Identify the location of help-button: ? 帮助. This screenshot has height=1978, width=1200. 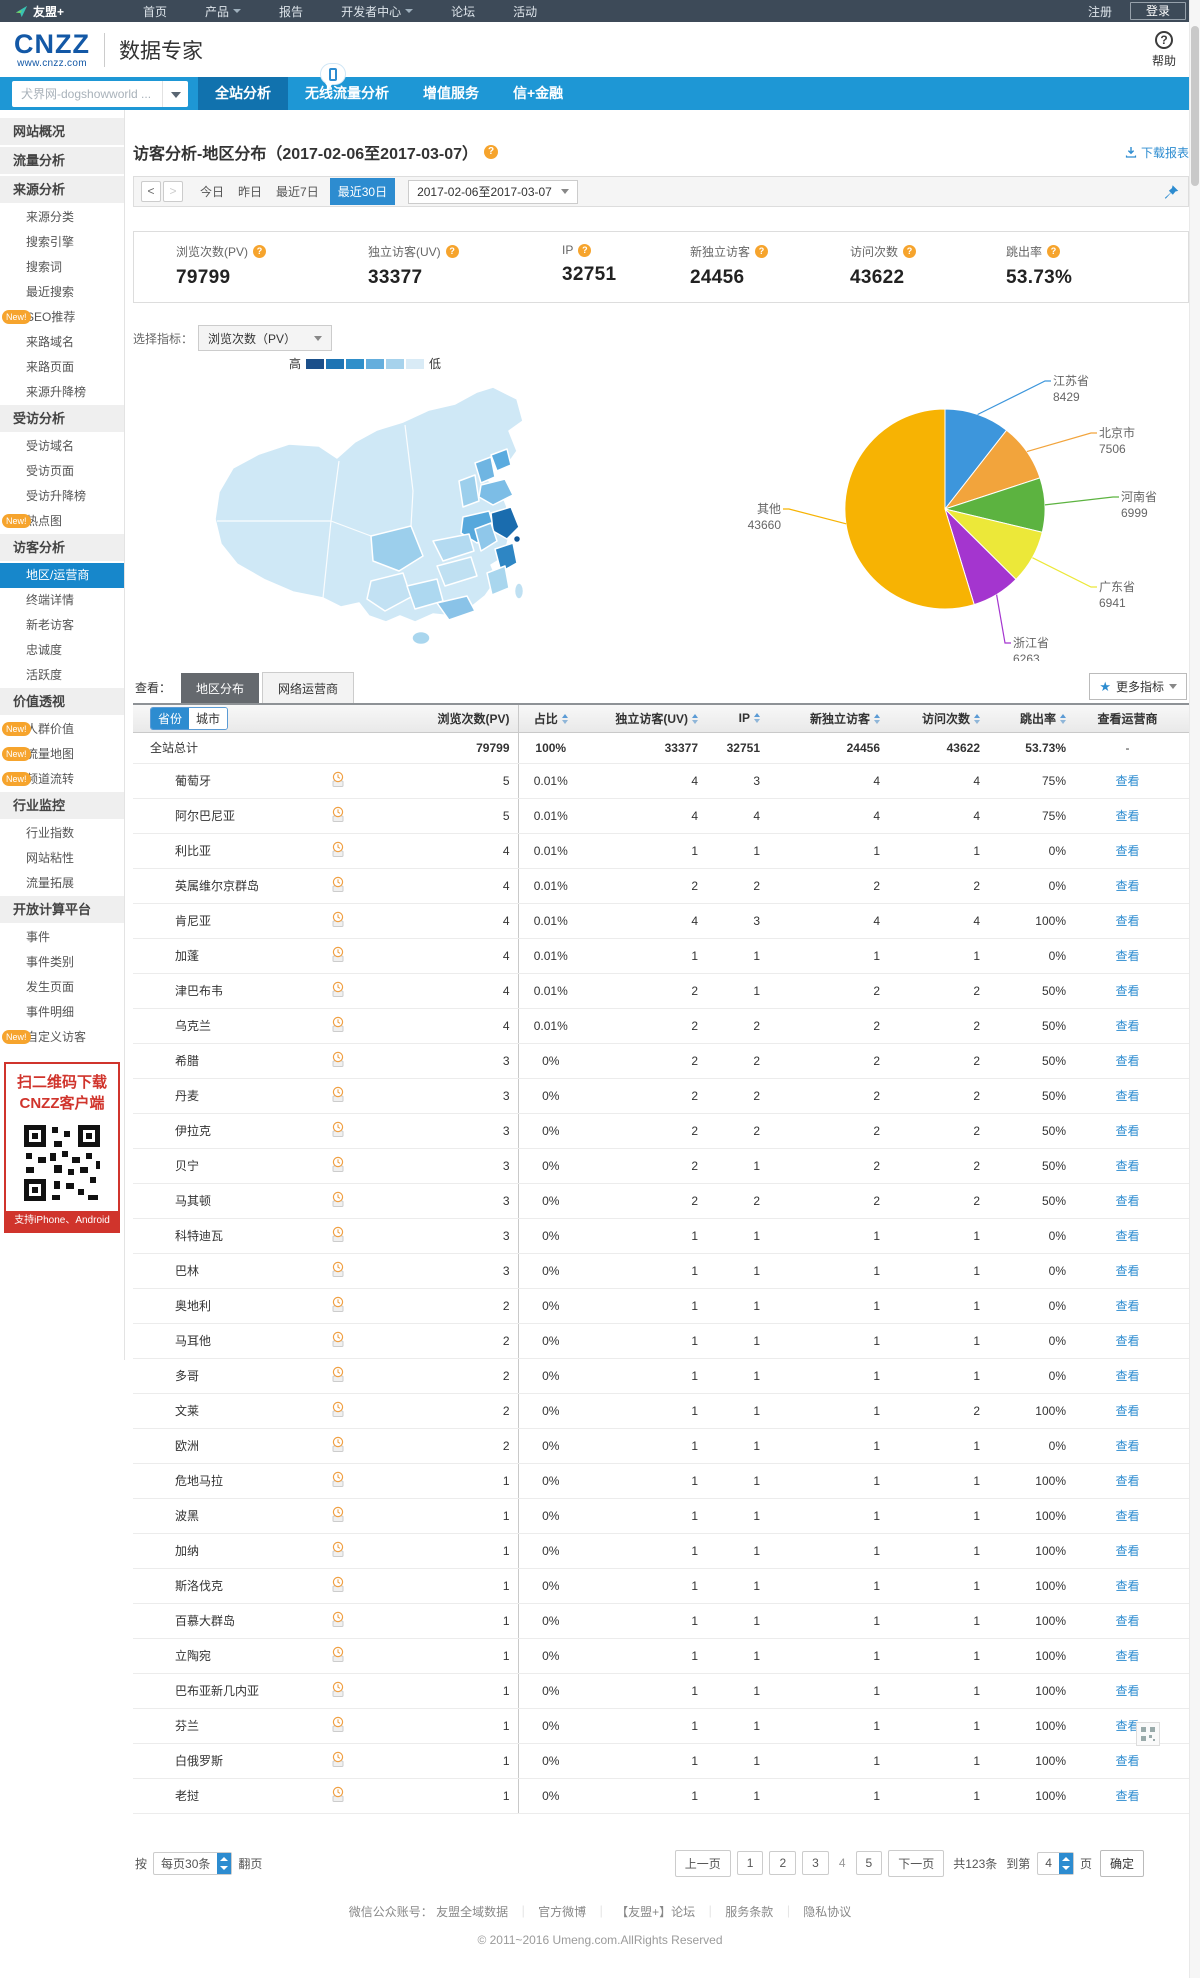
(1164, 49).